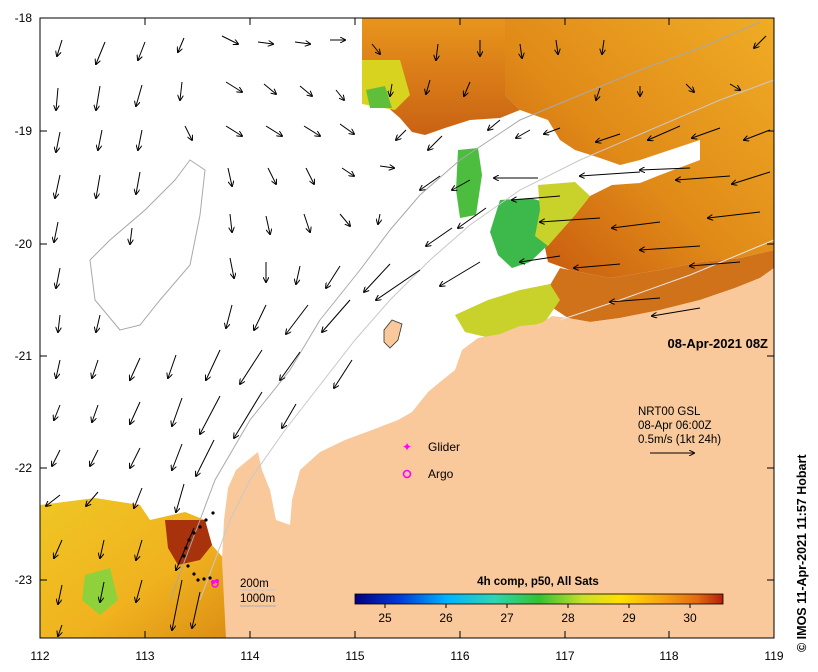 This screenshot has height=672, width=818. Describe the element at coordinates (24, 18) in the screenshot. I see `y-tick-label: -18` at that location.